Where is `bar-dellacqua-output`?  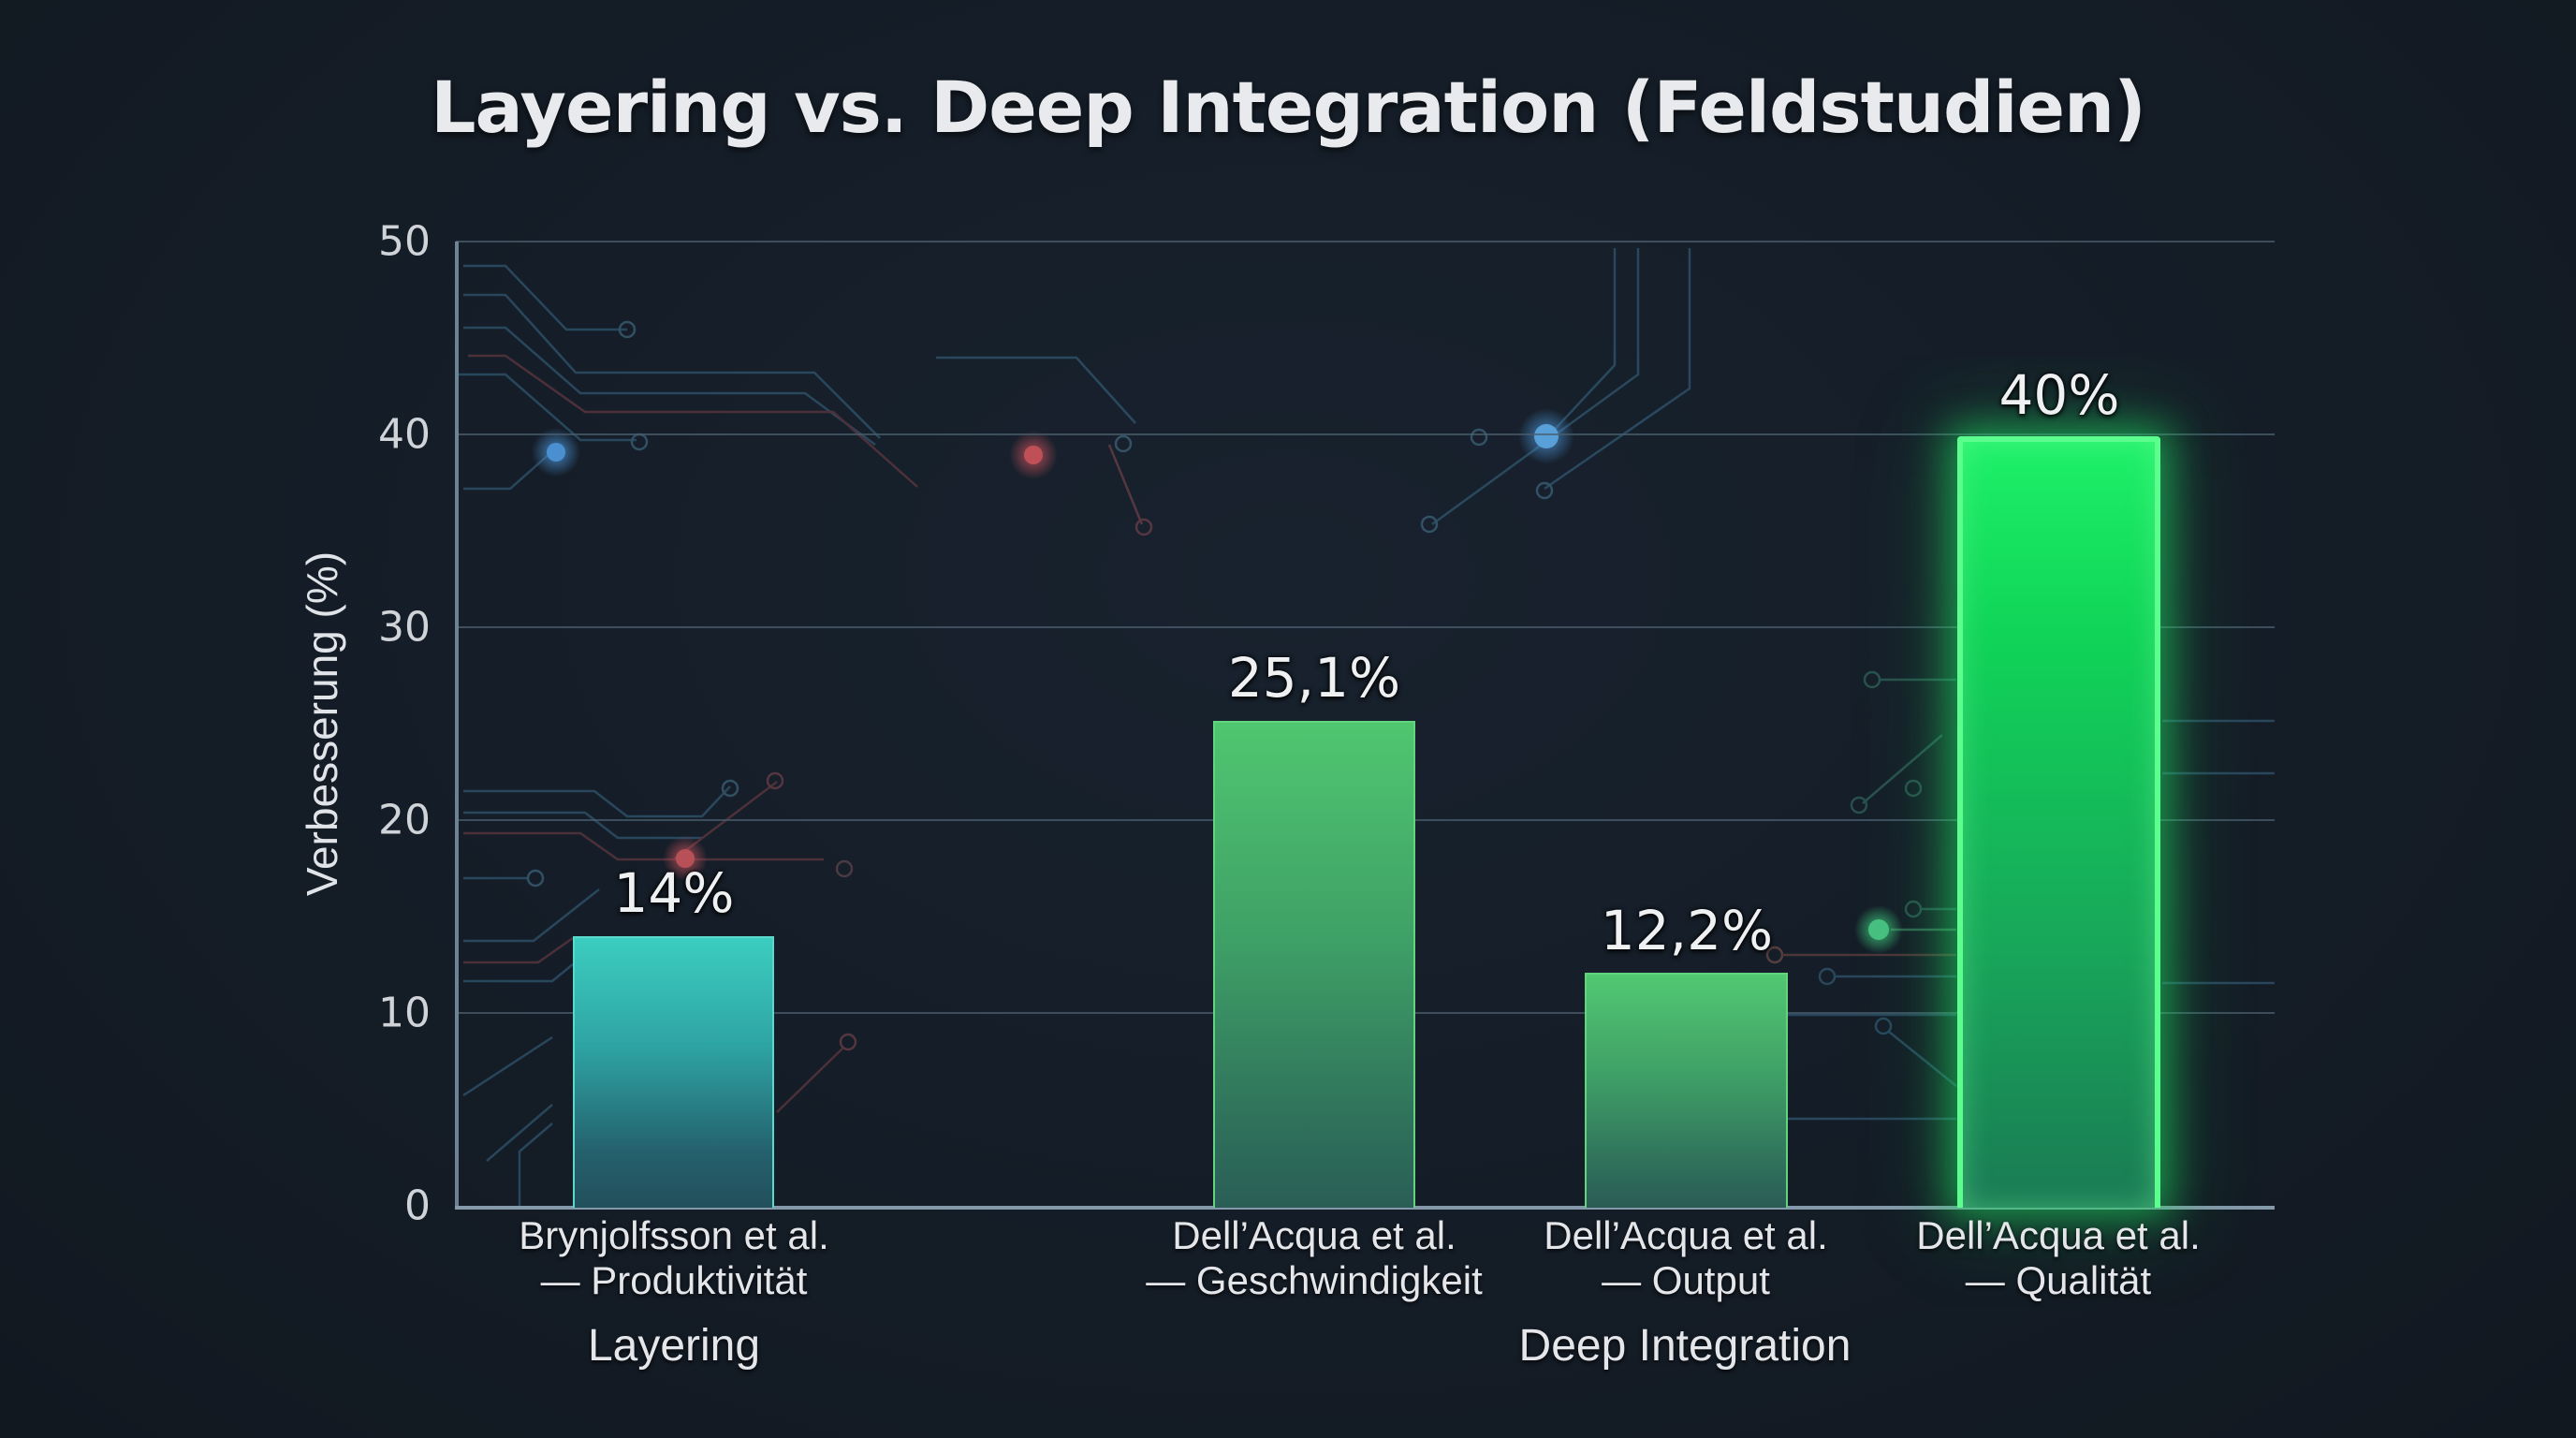 bar-dellacqua-output is located at coordinates (1686, 1090).